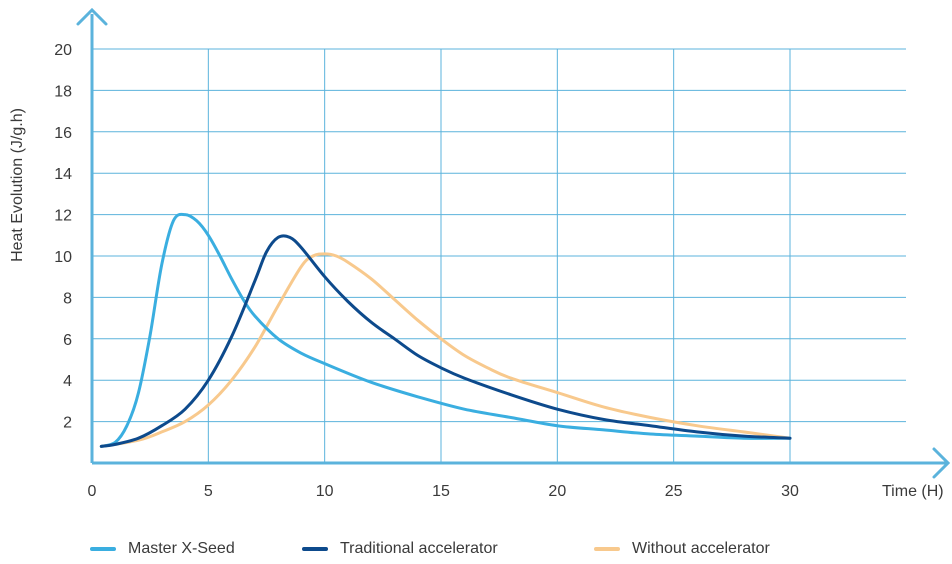 Image resolution: width=952 pixels, height=564 pixels. Describe the element at coordinates (63, 174) in the screenshot. I see `y-tick-label-14: 14` at that location.